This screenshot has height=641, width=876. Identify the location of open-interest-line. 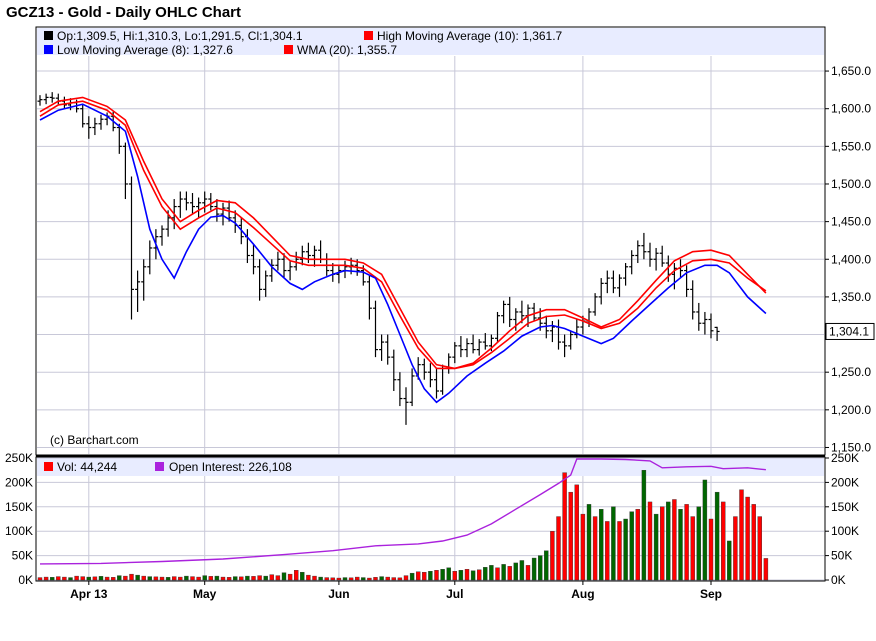
(402, 511).